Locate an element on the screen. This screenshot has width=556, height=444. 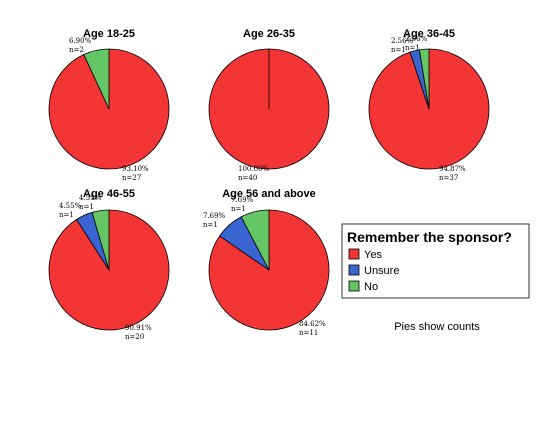
legend-swatch-unsure is located at coordinates (354, 270).